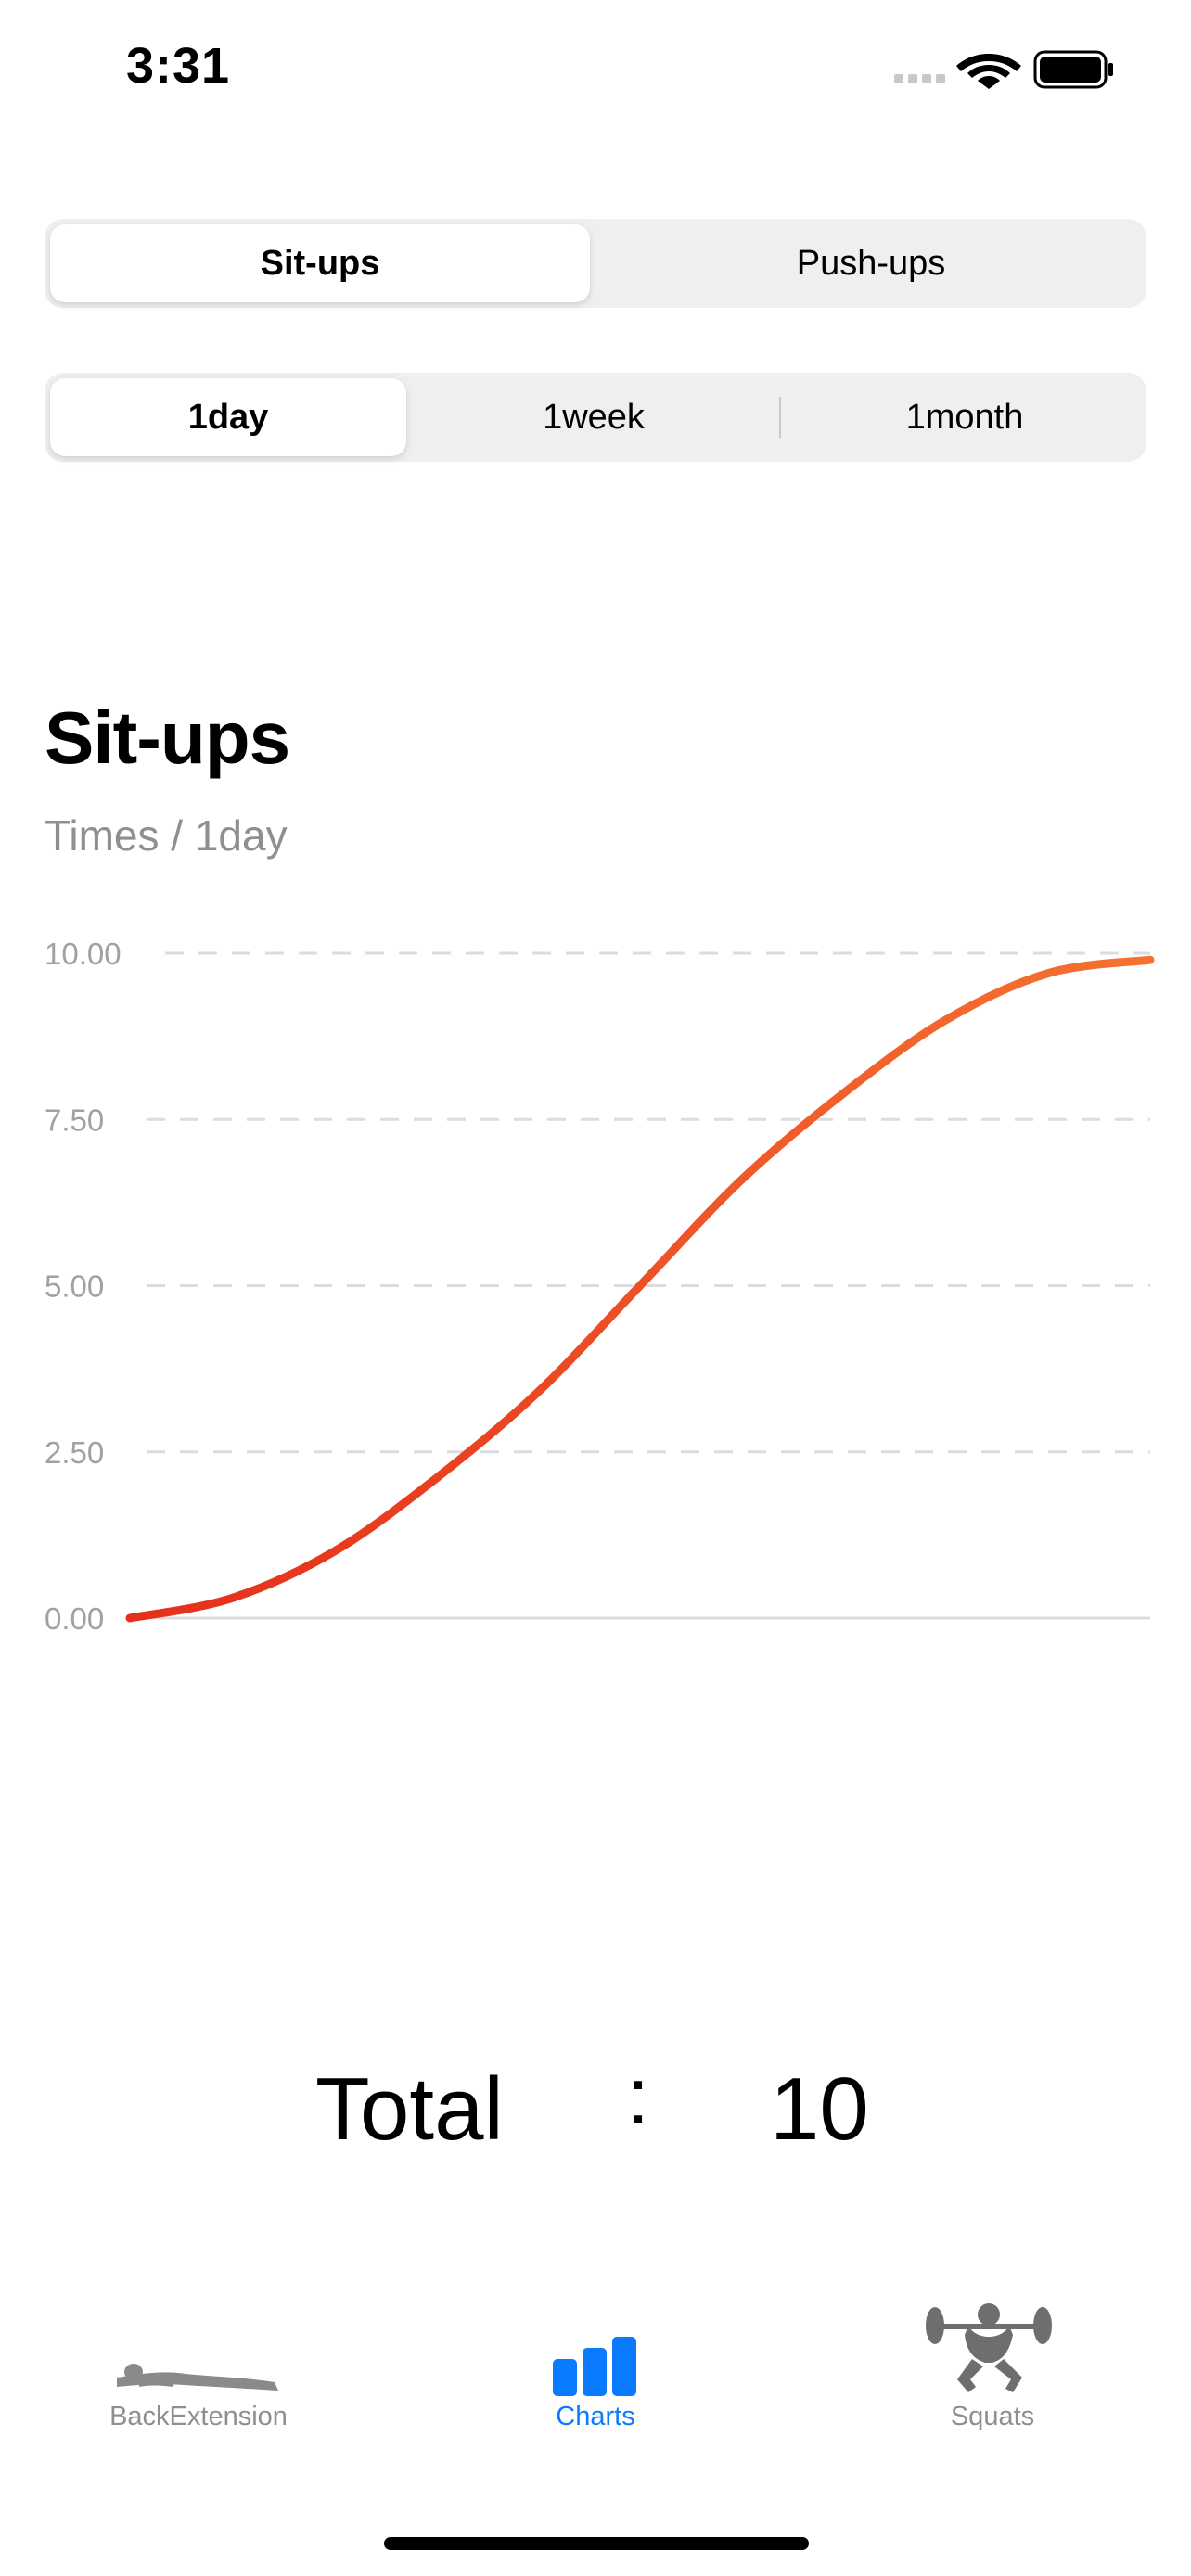 The height and width of the screenshot is (2576, 1191). Describe the element at coordinates (74, 1452) in the screenshot. I see `y-tick-label: 2.50` at that location.